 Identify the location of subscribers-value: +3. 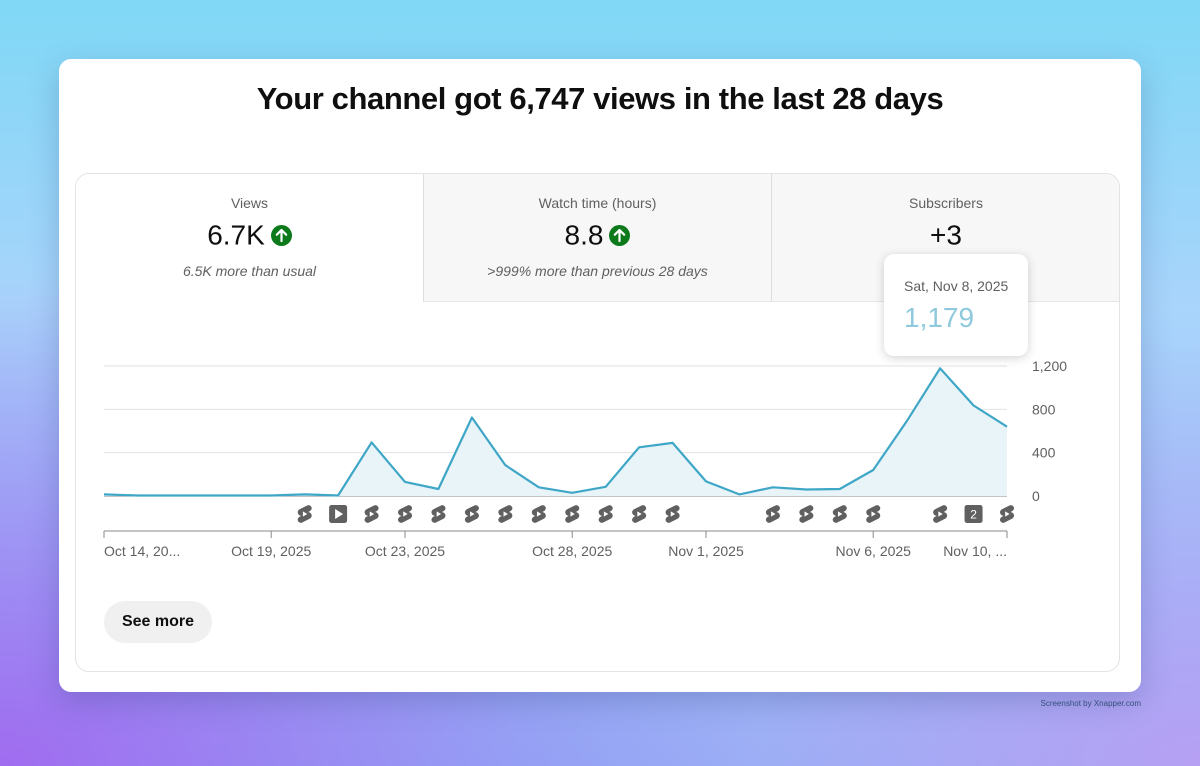
(946, 235).